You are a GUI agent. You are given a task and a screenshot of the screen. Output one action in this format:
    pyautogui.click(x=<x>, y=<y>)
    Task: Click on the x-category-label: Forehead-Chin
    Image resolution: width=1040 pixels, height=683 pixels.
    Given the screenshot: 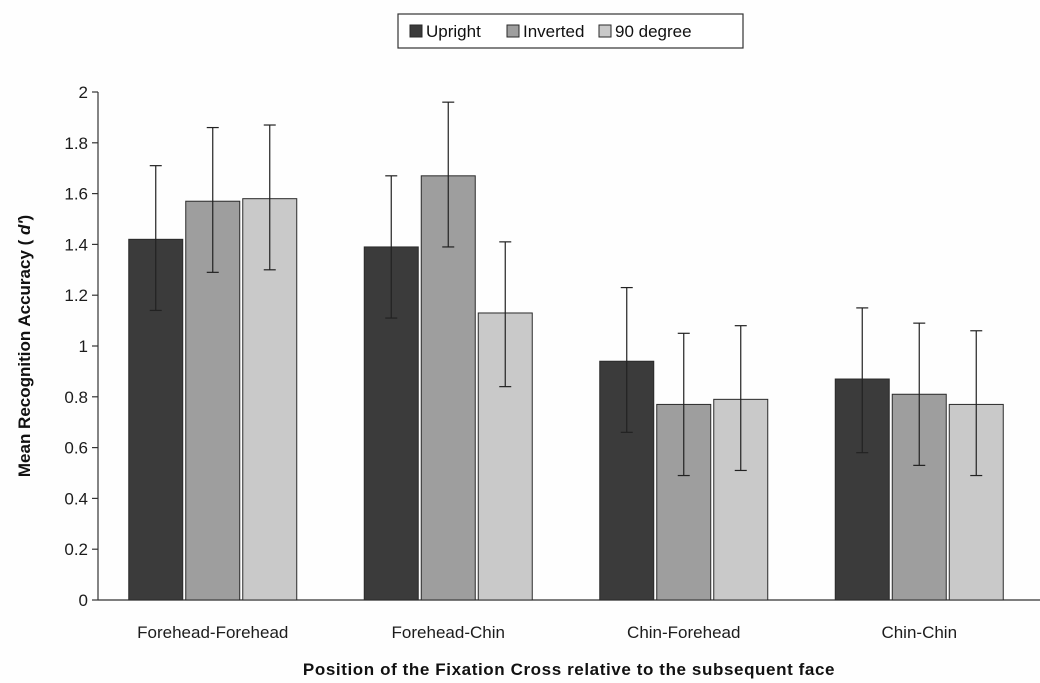 What is the action you would take?
    pyautogui.click(x=448, y=632)
    